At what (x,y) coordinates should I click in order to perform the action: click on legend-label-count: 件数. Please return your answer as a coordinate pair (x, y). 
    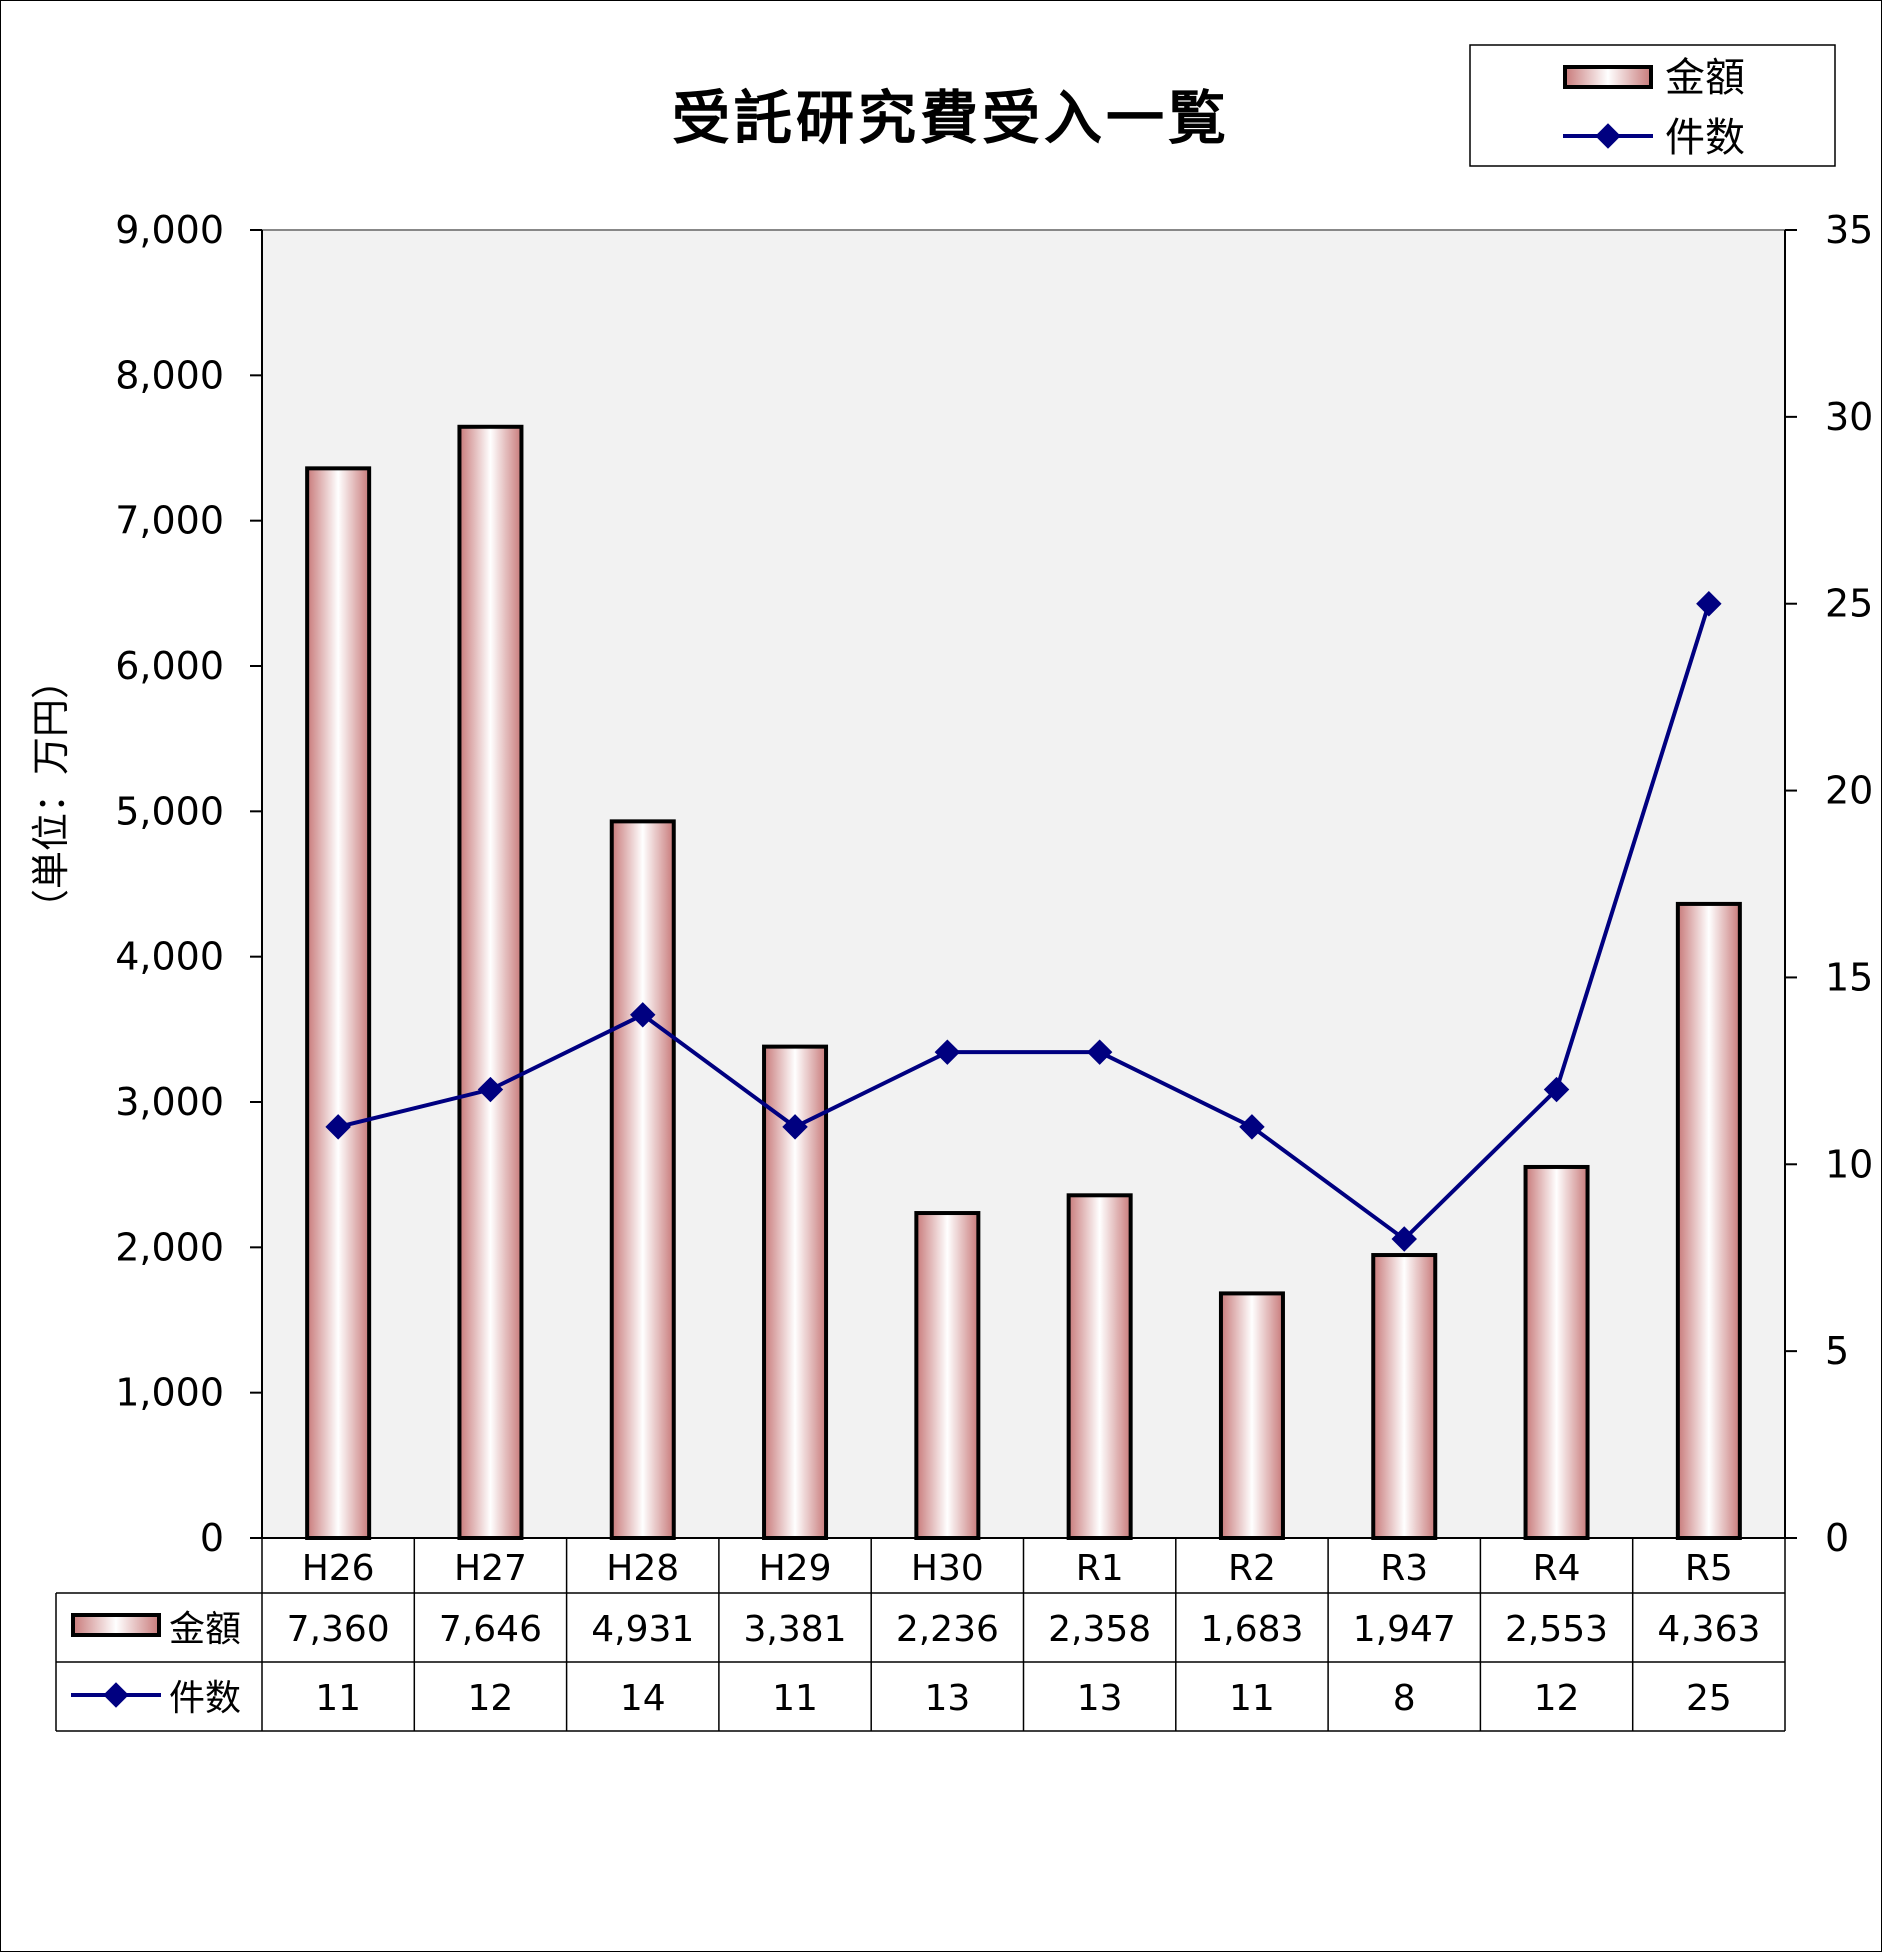
    Looking at the image, I should click on (1705, 138).